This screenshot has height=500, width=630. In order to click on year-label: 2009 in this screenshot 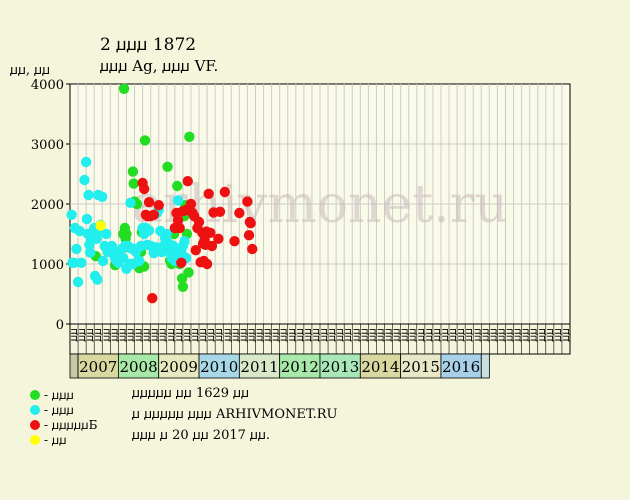, I will do `click(179, 367)`.